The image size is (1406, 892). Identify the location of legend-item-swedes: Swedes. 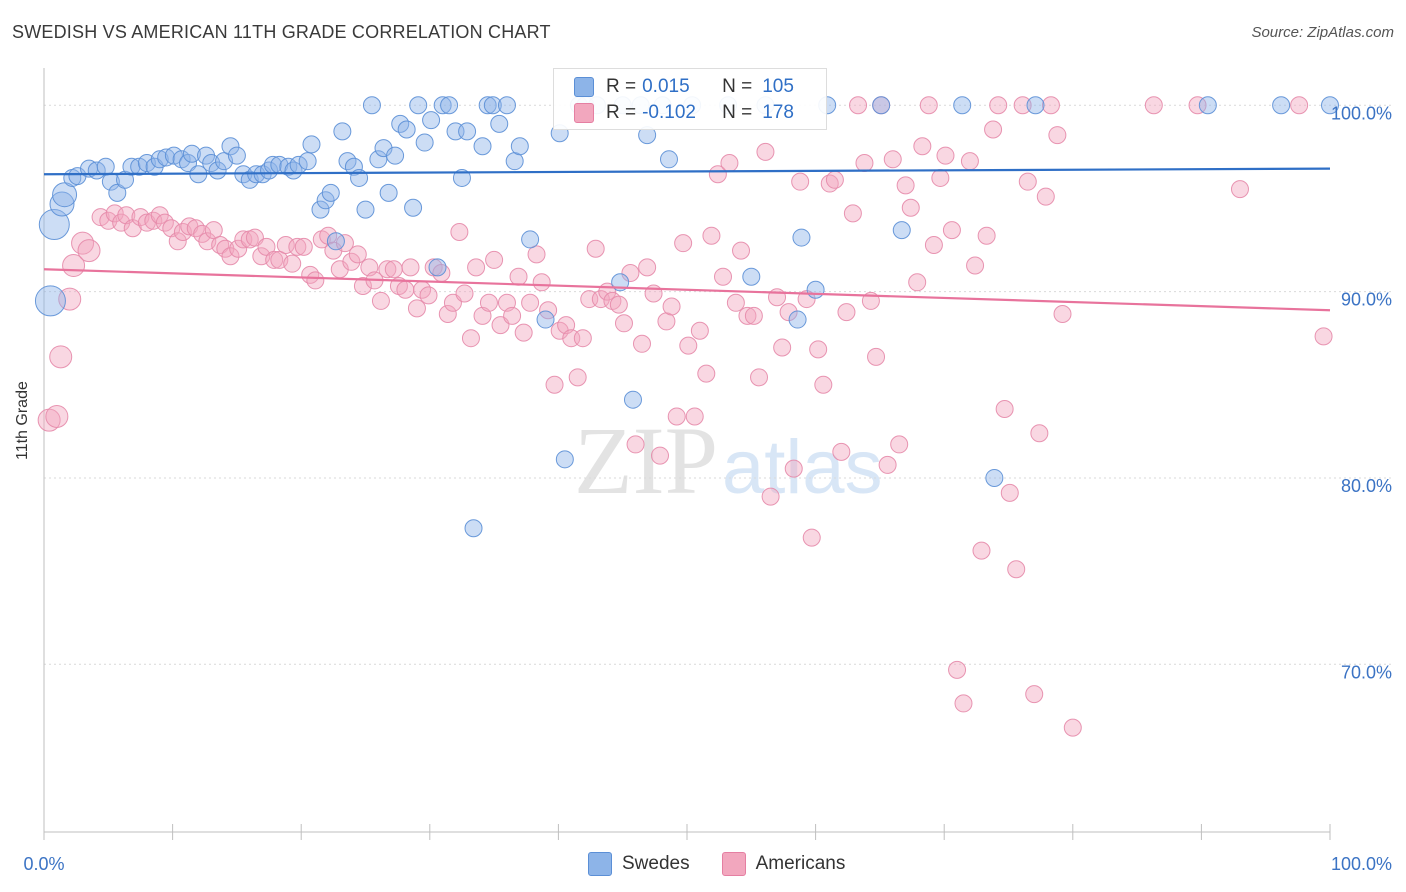
(639, 864).